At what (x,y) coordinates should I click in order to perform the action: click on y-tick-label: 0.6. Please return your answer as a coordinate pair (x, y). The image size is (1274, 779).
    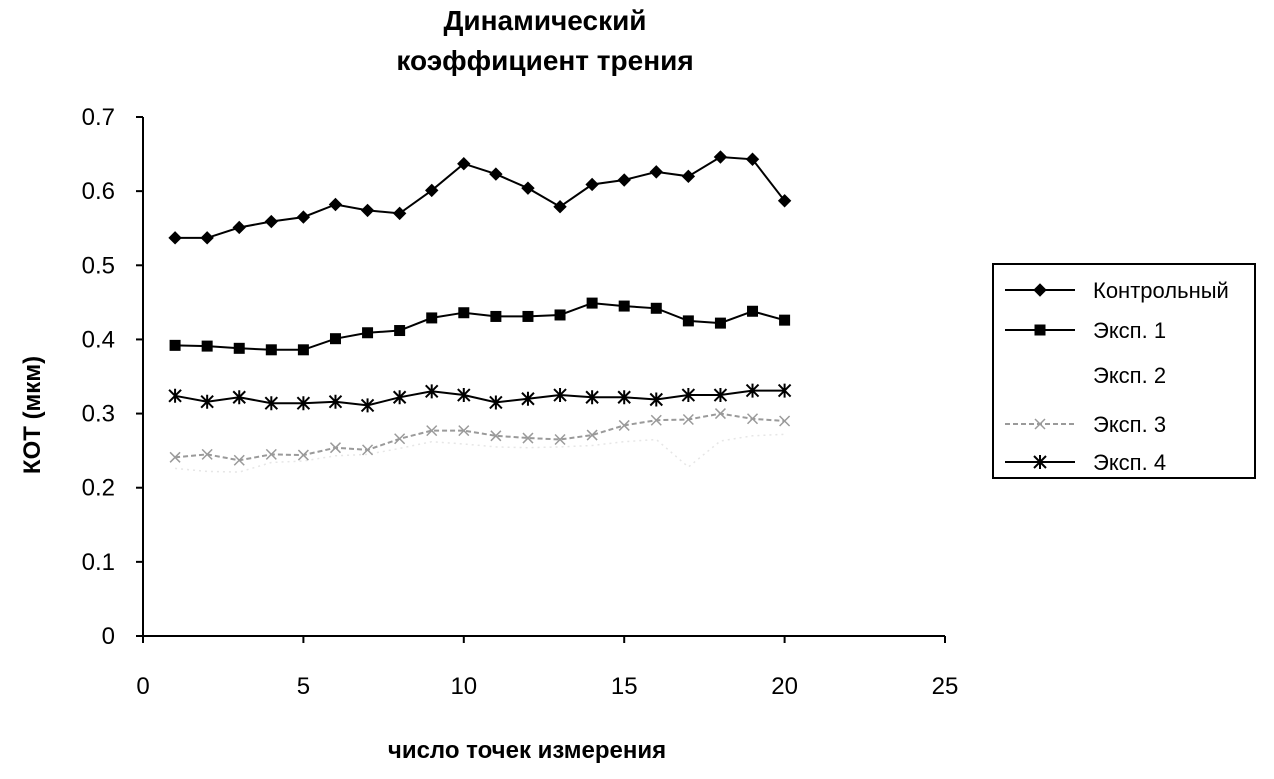
    Looking at the image, I should click on (98, 191).